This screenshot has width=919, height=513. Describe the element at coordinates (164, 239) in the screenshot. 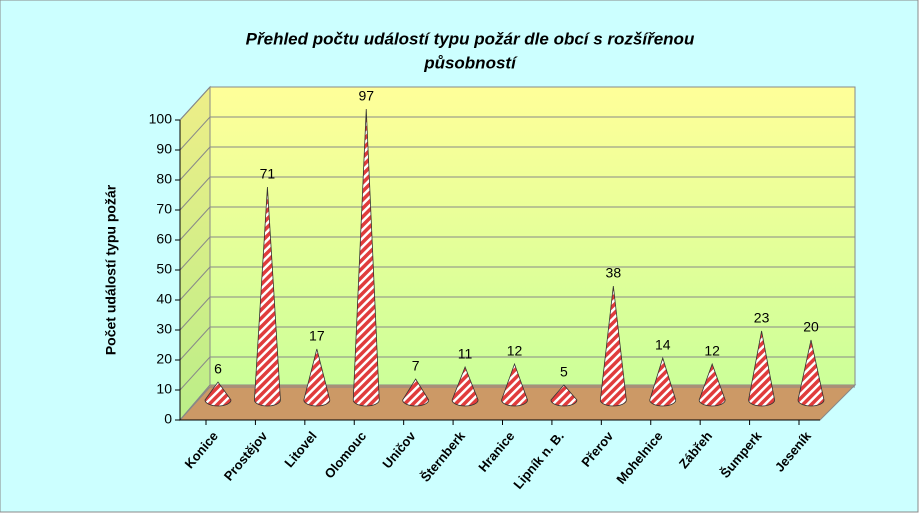

I see `y-tick-label: 60` at that location.